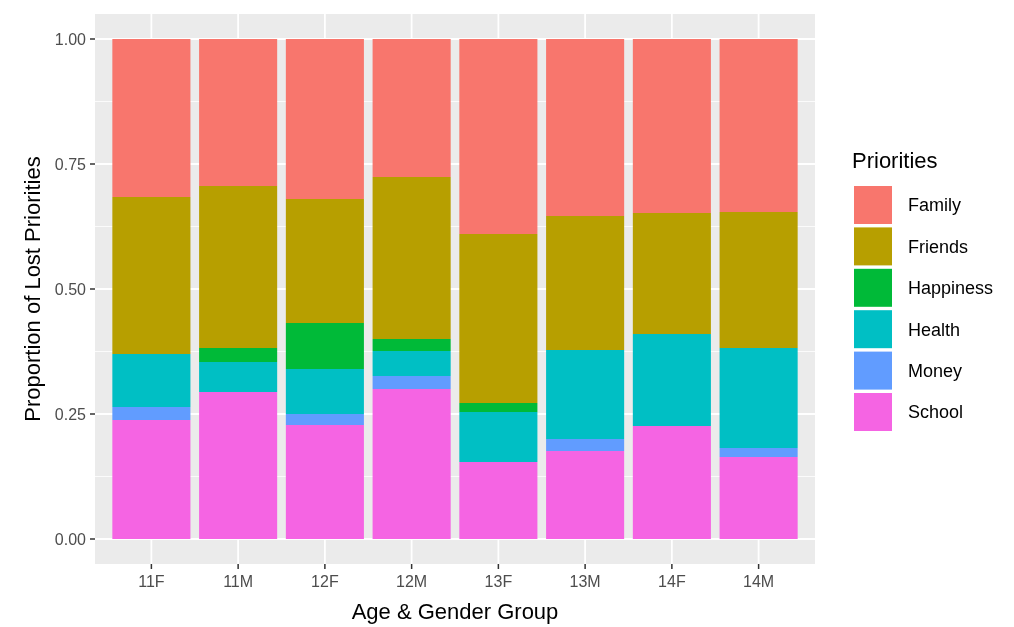  Describe the element at coordinates (32, 289) in the screenshot. I see `y-axis-title: Proportion of Lost Priorities` at that location.